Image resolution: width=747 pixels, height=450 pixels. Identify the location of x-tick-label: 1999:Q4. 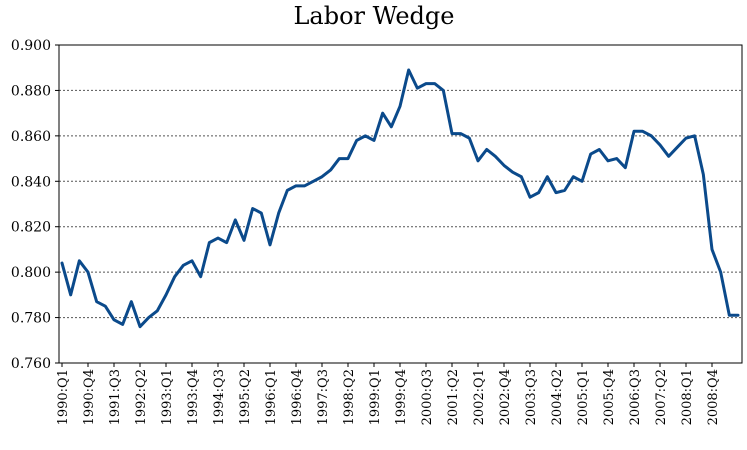
(401, 397).